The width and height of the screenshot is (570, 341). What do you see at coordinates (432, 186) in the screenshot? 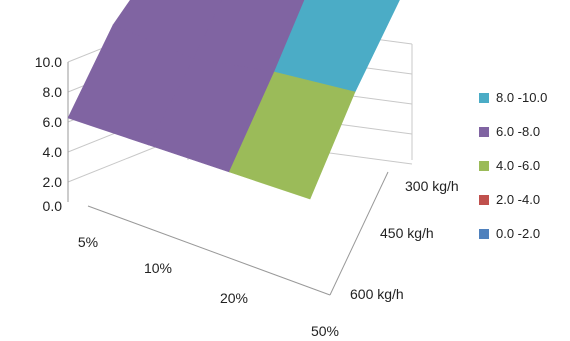
I see `y-tick-label: 300 kg/h` at bounding box center [432, 186].